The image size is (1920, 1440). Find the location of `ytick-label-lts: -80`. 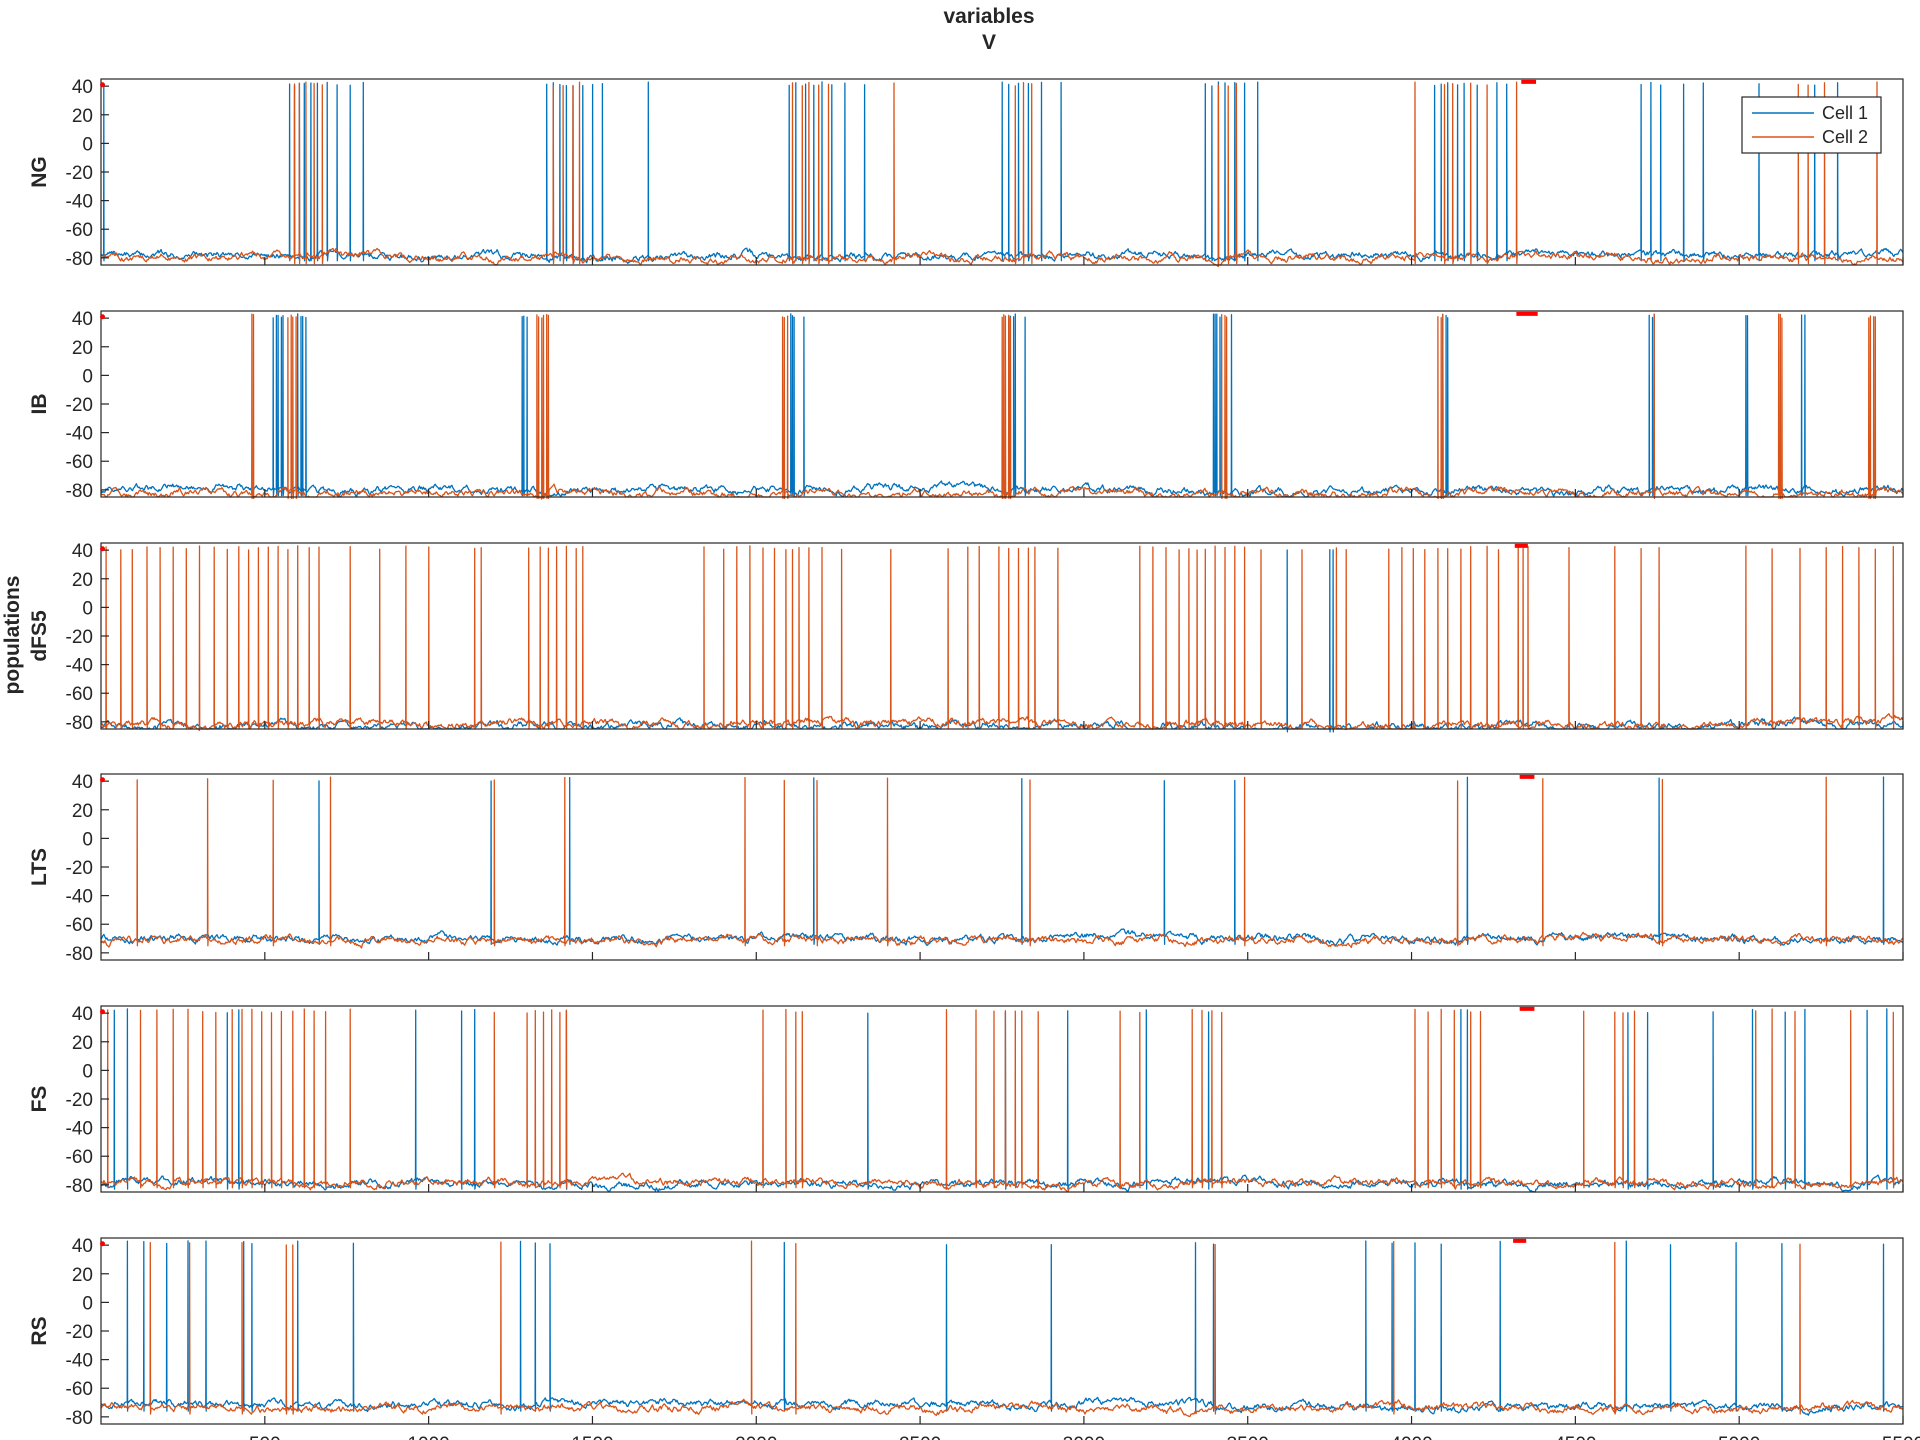

ytick-label-lts: -80 is located at coordinates (79, 954).